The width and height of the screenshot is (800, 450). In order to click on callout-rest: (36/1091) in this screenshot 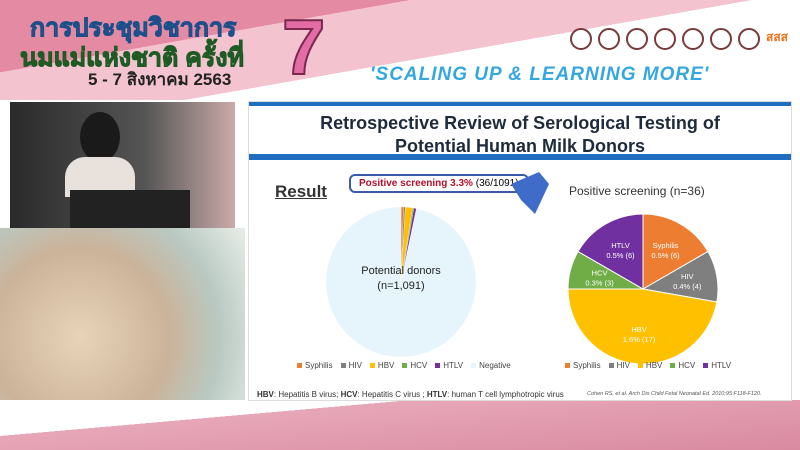, I will do `click(497, 183)`.